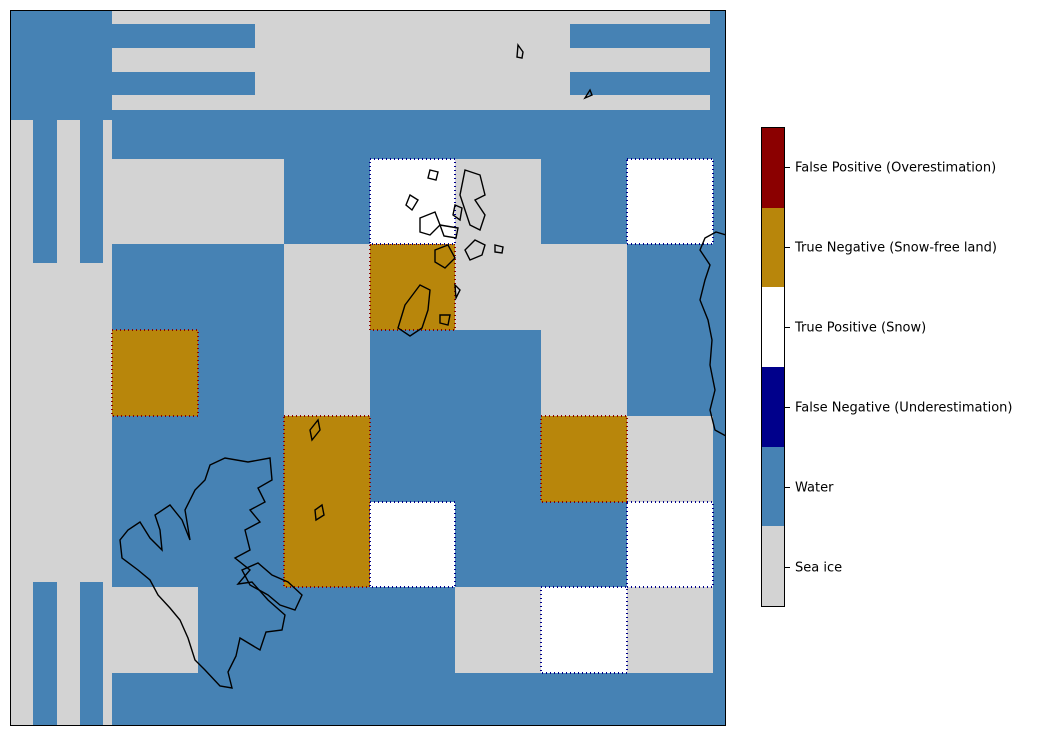 The image size is (1037, 735). What do you see at coordinates (773, 566) in the screenshot?
I see `colorbar-segment-seaice` at bounding box center [773, 566].